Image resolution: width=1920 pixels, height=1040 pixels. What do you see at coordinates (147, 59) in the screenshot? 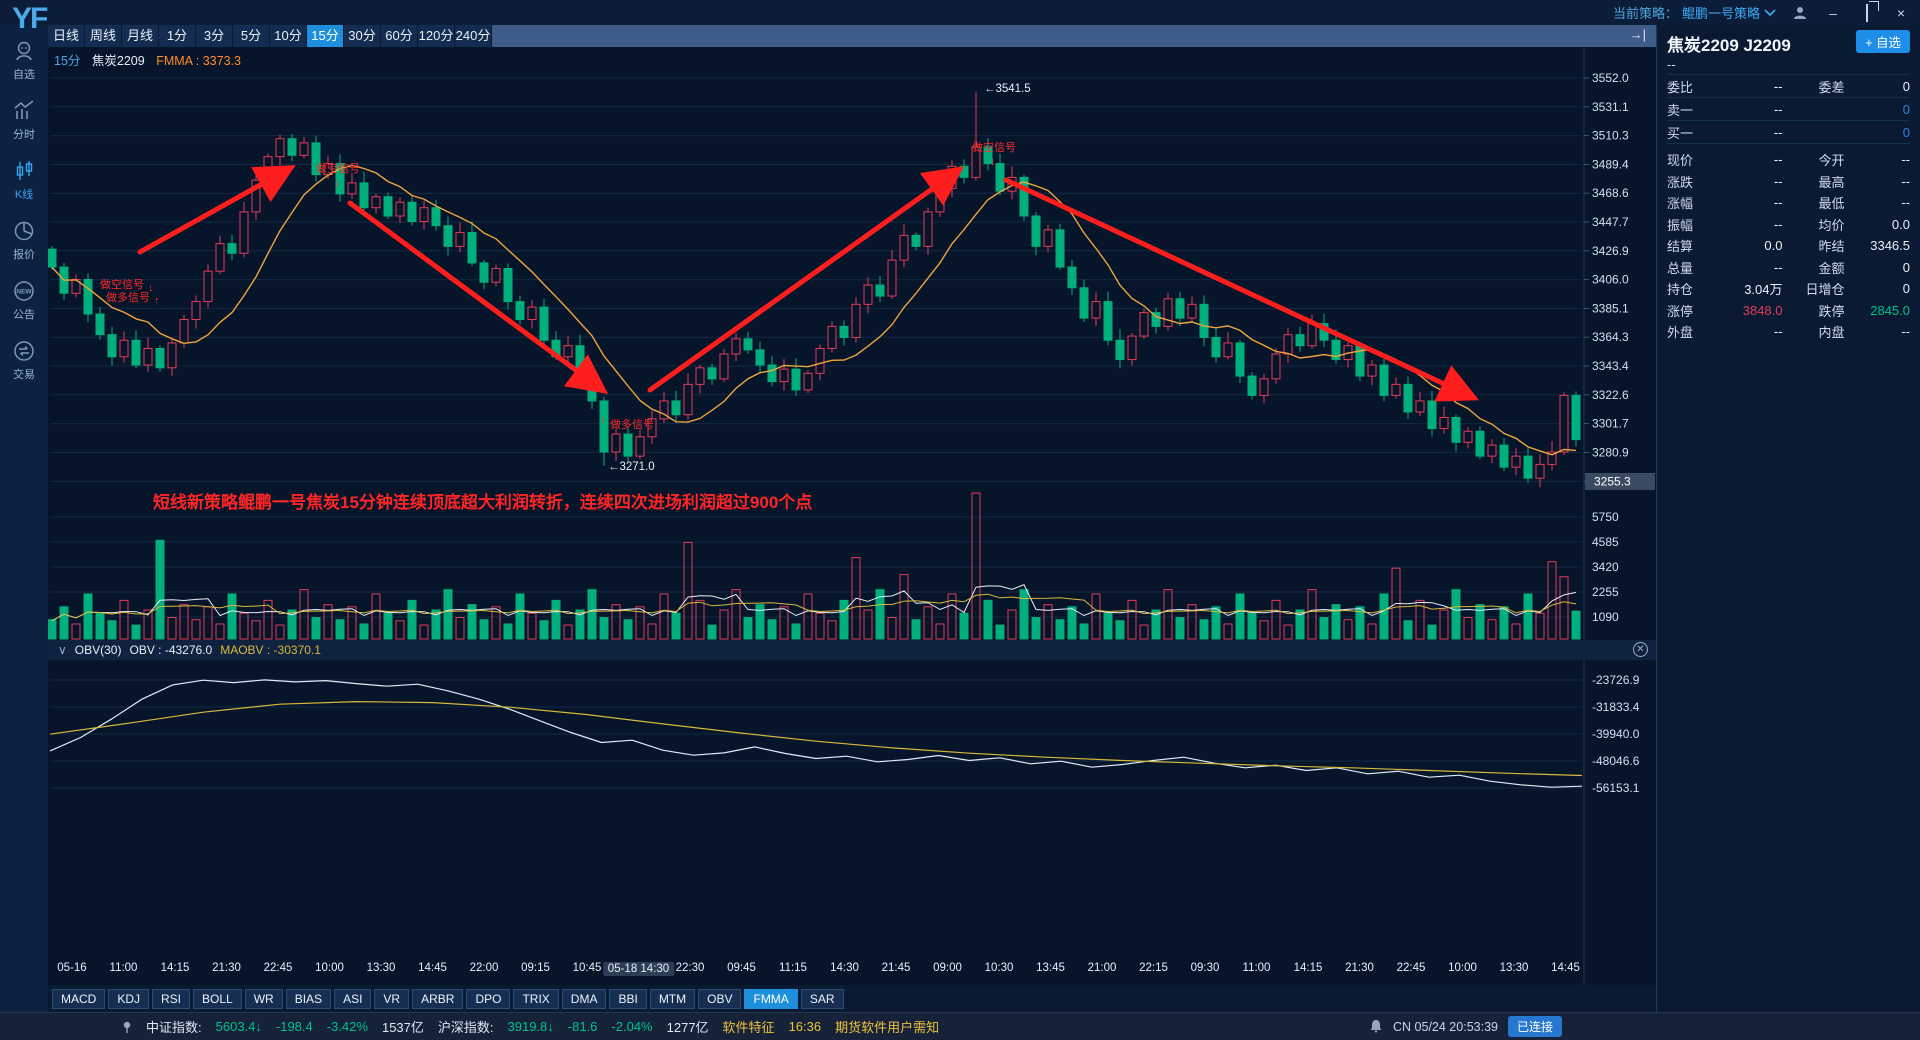
I see `chart-header: 15分 焦炭2209 FMMA : 3373.3` at bounding box center [147, 59].